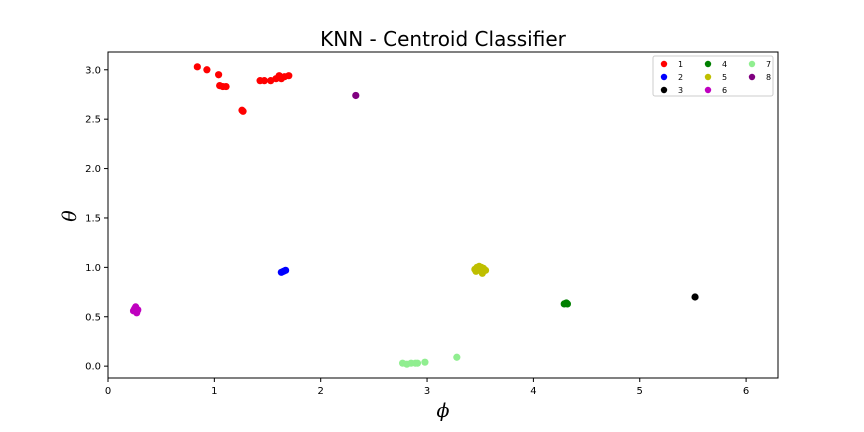 This screenshot has height=432, width=864. What do you see at coordinates (93, 218) in the screenshot?
I see `y-tick-label: 1.5` at bounding box center [93, 218].